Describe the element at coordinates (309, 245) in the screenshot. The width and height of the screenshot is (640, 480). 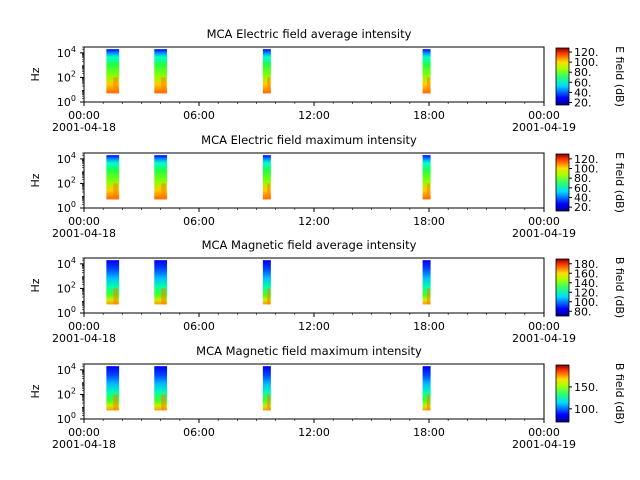
I see `panel-title: MCA Magnetic field average intensity` at that location.